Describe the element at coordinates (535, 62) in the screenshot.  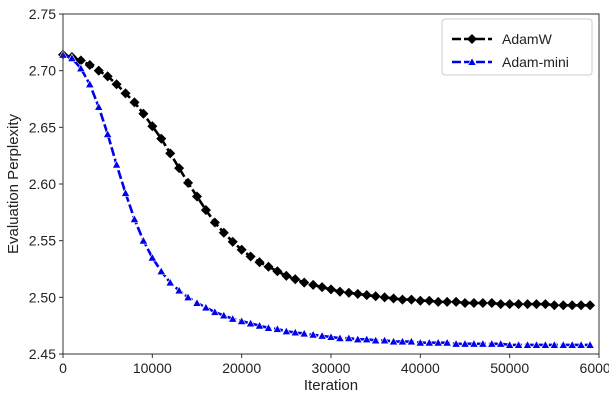
I see `legend-label-adam-mini: Adam-mini` at that location.